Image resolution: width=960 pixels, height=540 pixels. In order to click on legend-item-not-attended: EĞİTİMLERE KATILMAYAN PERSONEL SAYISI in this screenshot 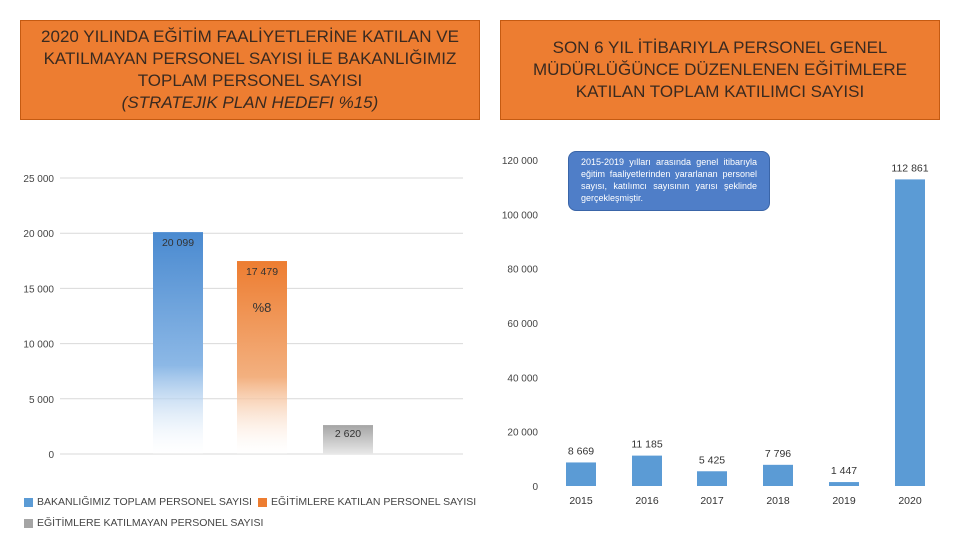, I will do `click(143, 523)`.